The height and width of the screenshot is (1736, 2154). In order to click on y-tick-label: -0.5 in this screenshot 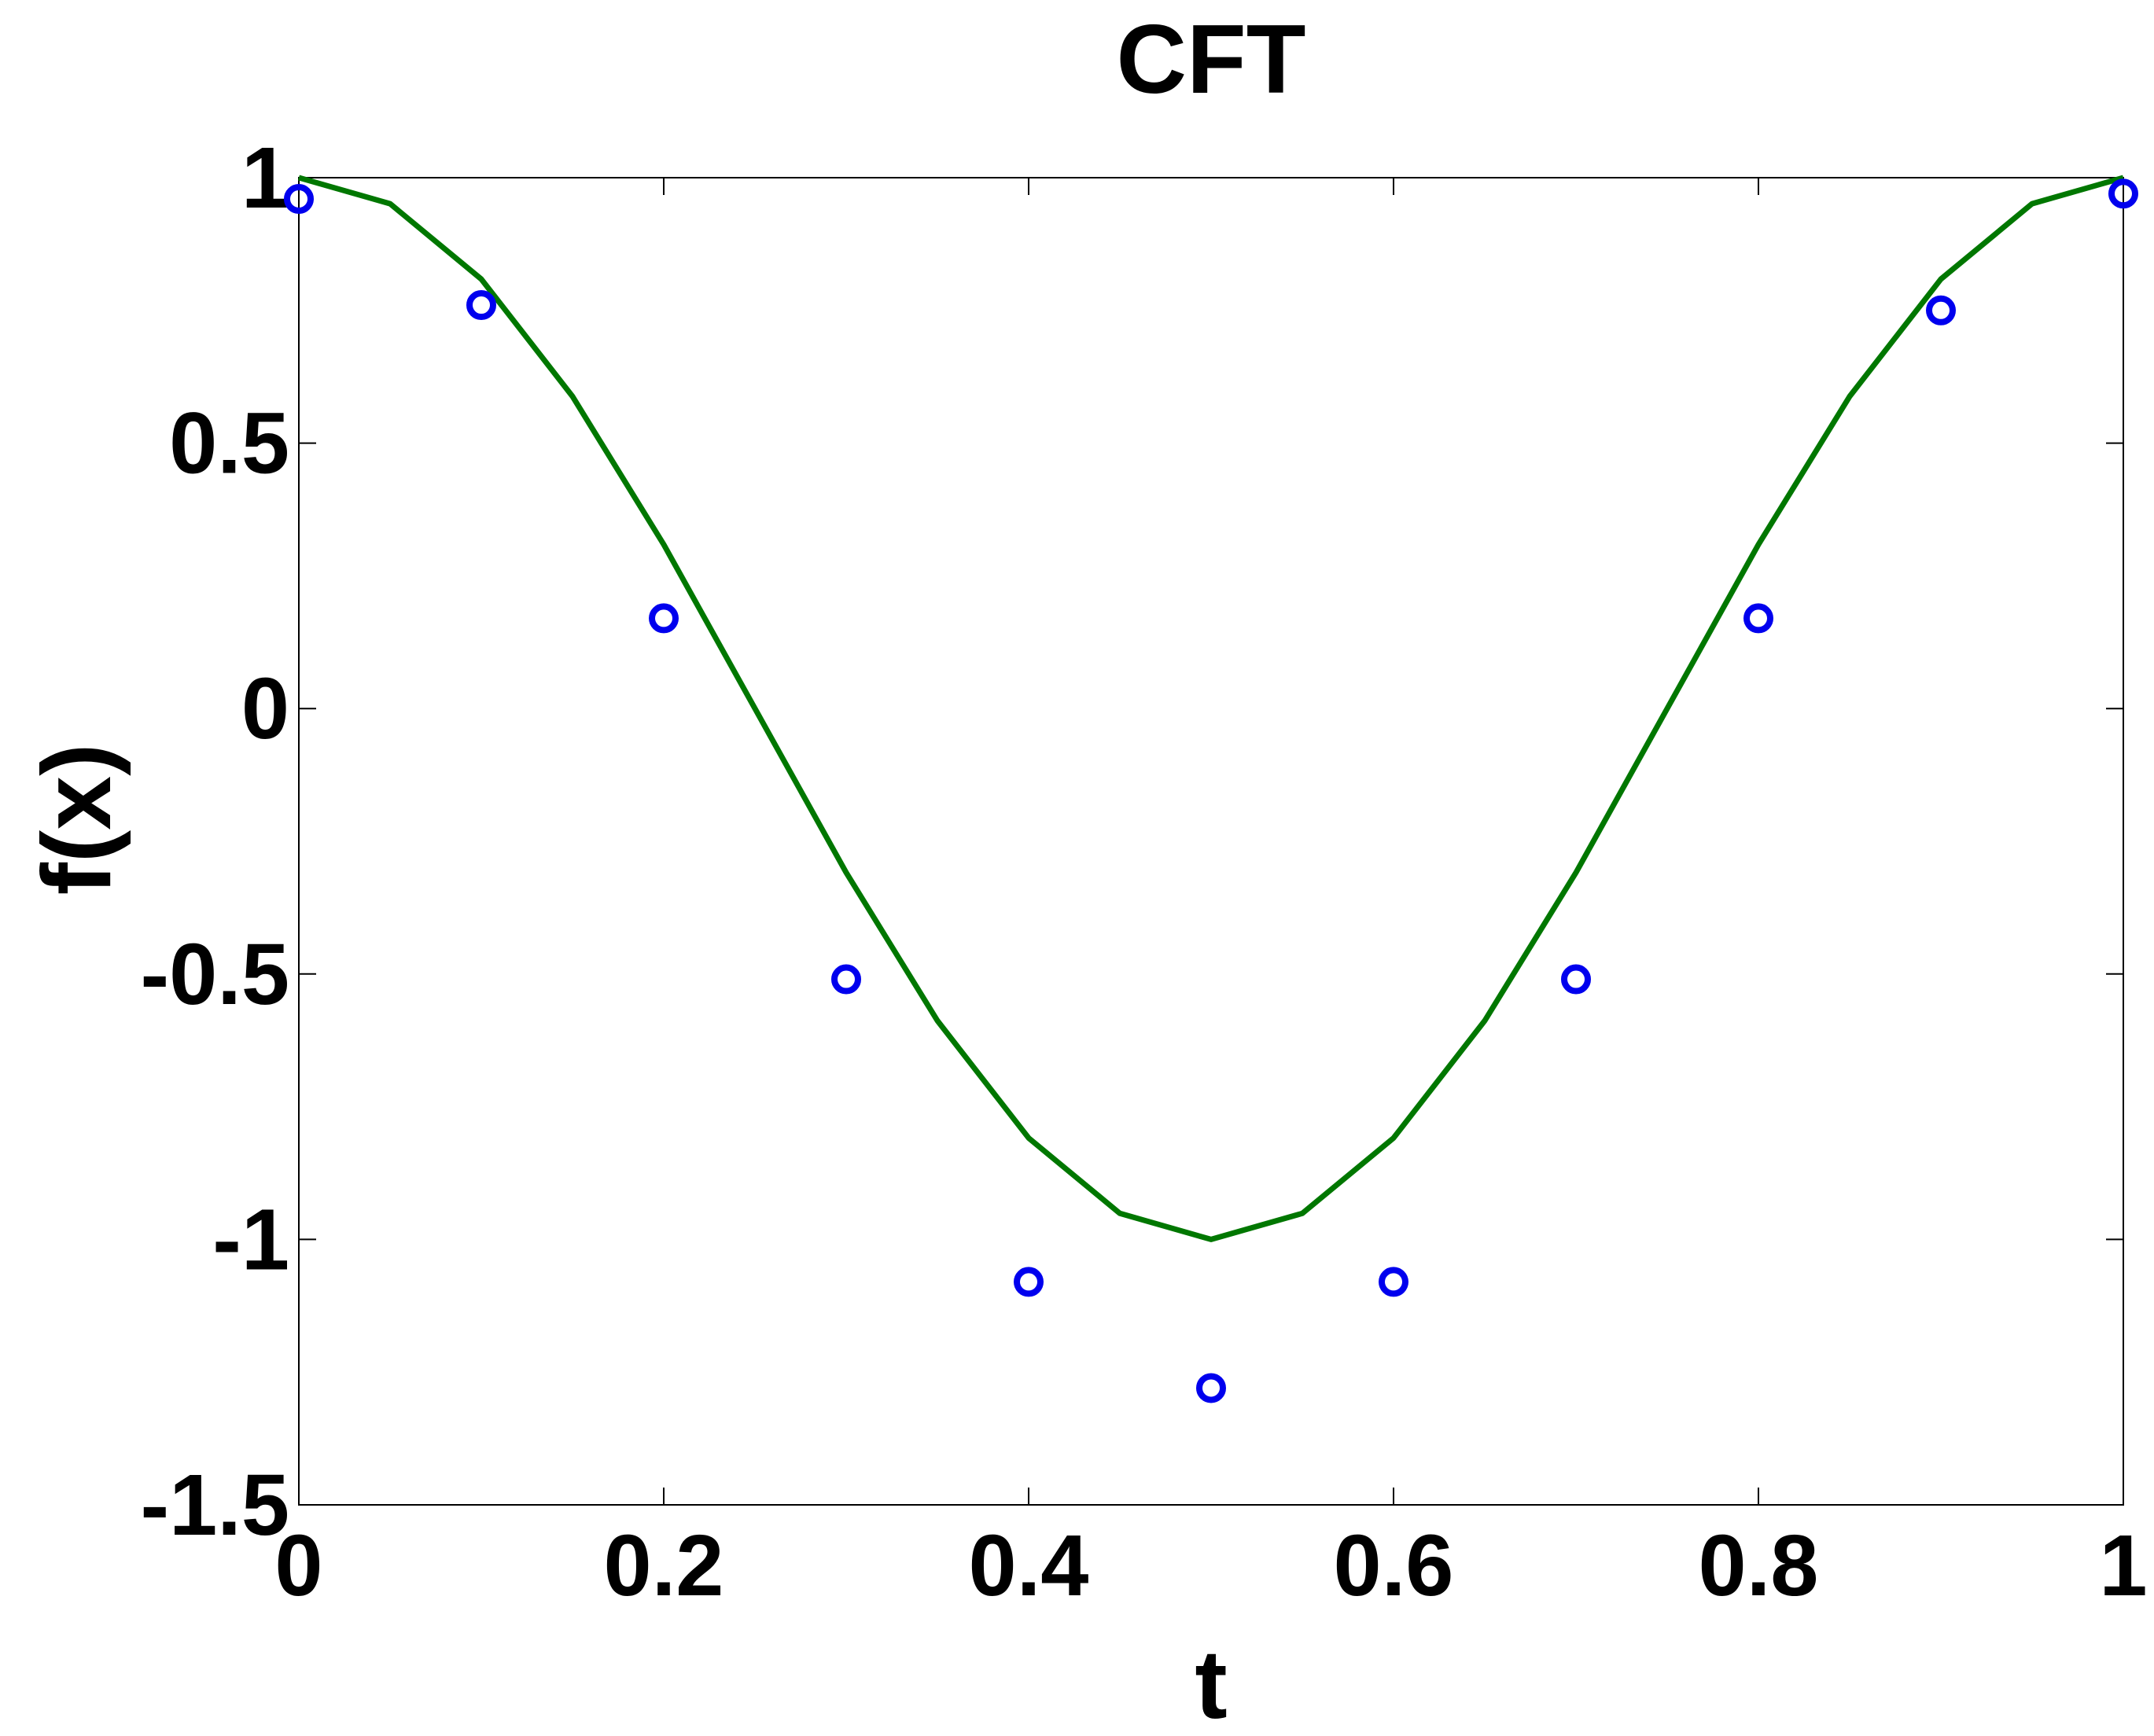, I will do `click(214, 975)`.